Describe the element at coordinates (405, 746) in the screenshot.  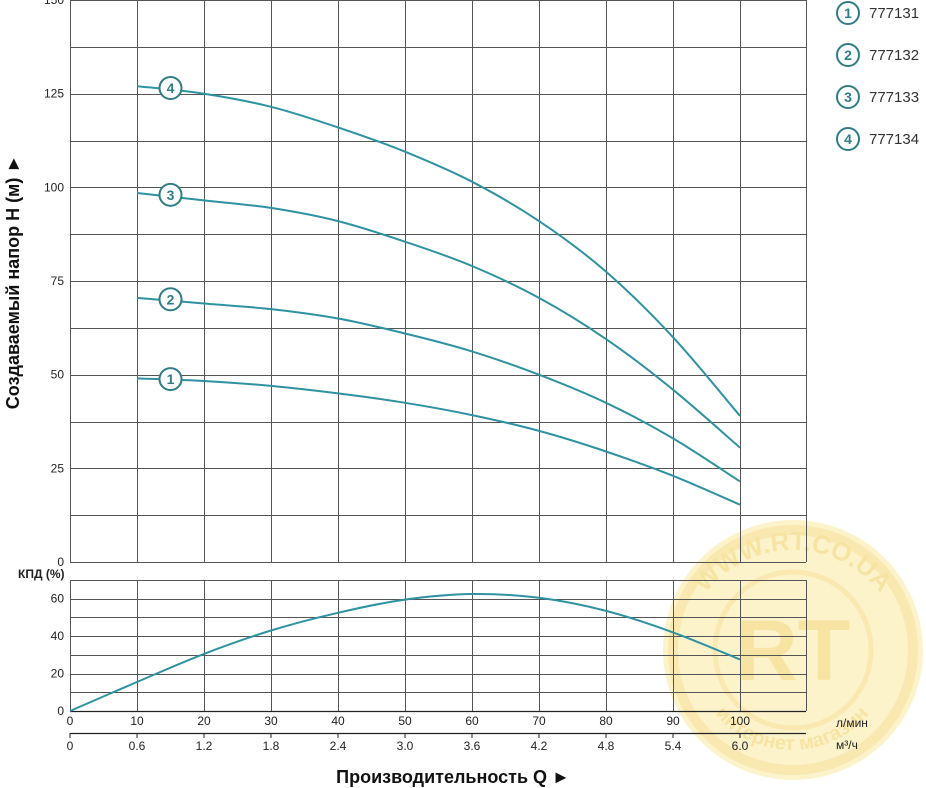
I see `x-tick-m3h: 3.0` at that location.